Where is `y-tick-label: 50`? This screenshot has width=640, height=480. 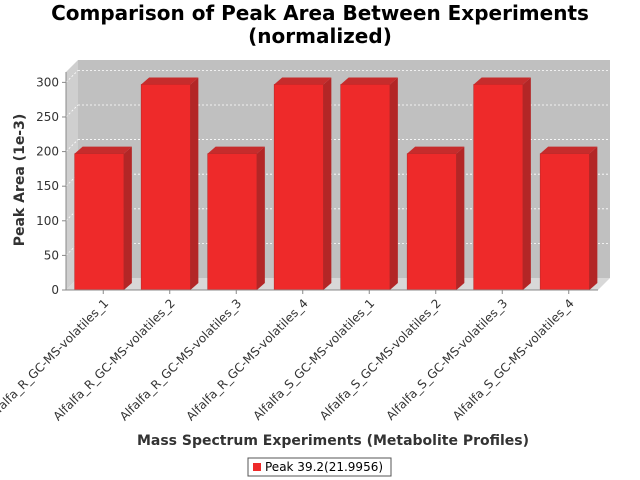 y-tick-label: 50 is located at coordinates (51, 255).